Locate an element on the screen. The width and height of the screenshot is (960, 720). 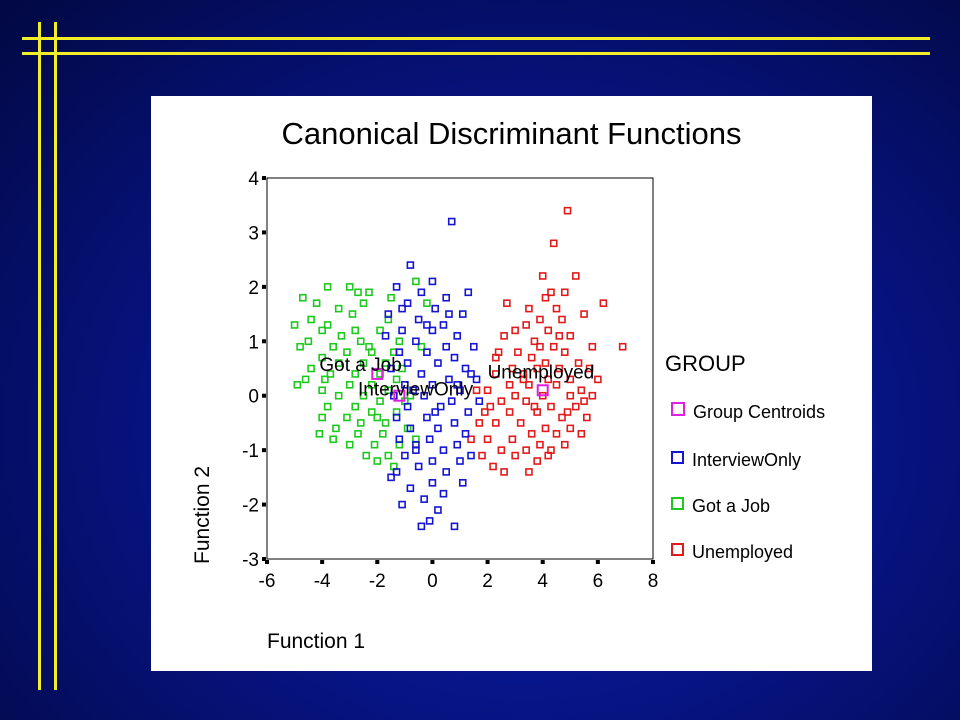
legend-label: Group Centroids is located at coordinates (759, 412).